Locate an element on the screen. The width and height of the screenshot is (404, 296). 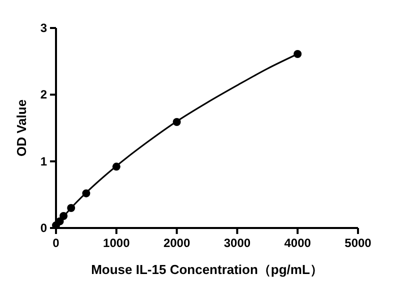
y-axis-title: OD Value is located at coordinates (21, 128).